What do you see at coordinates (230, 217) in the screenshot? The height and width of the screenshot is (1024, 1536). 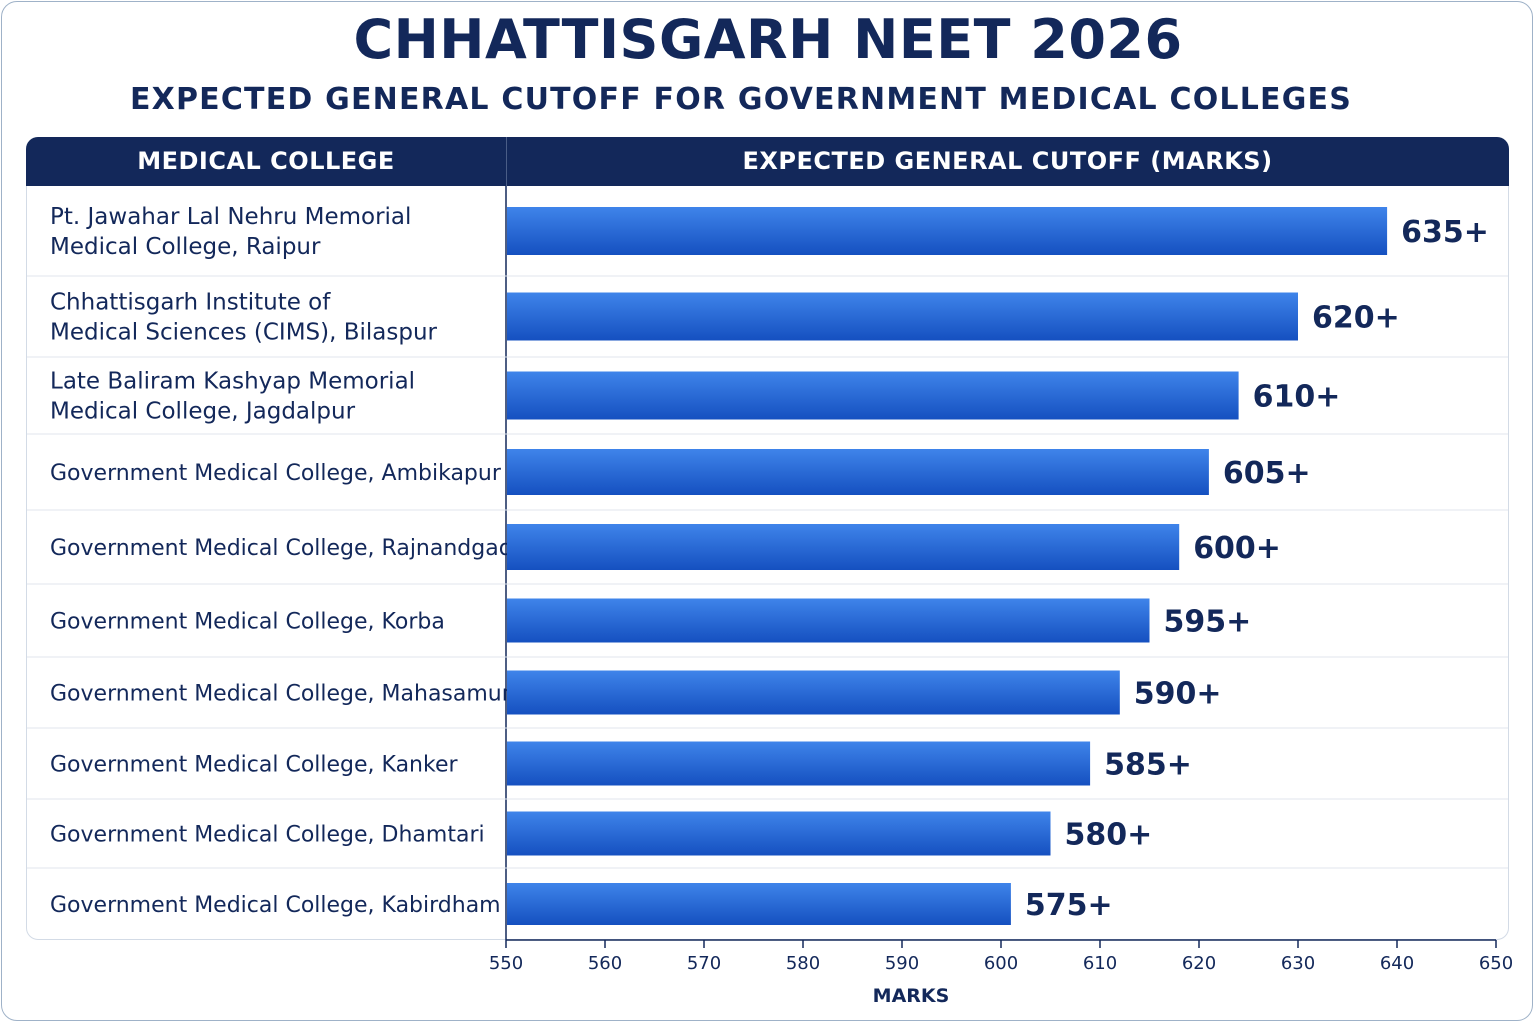 I see `college-name-label: Pt. Jawahar Lal Nehru Memorial` at bounding box center [230, 217].